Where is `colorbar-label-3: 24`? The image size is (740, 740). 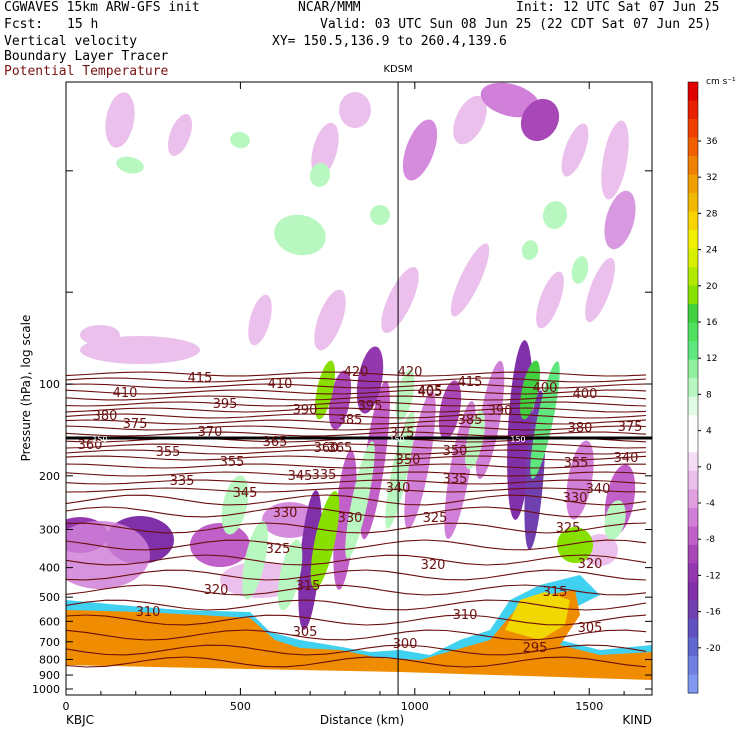 colorbar-label-3: 24 is located at coordinates (712, 251).